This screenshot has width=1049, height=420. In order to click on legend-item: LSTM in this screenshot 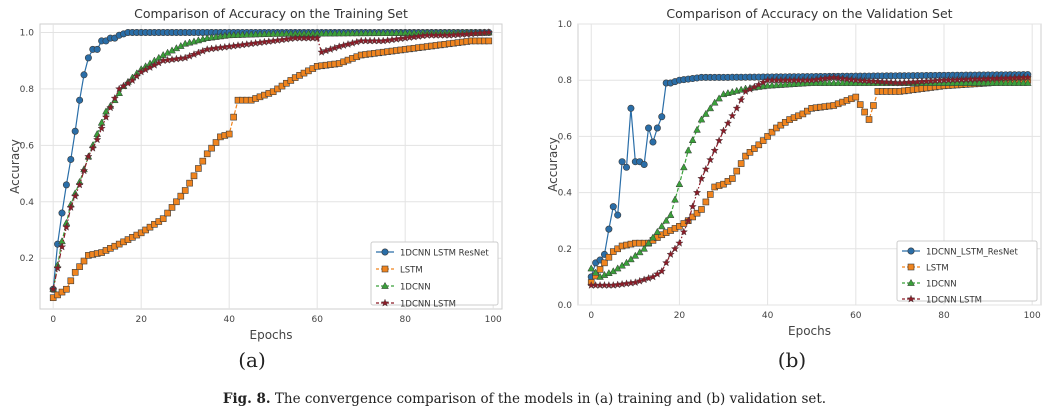, I will do `click(399, 271)`.